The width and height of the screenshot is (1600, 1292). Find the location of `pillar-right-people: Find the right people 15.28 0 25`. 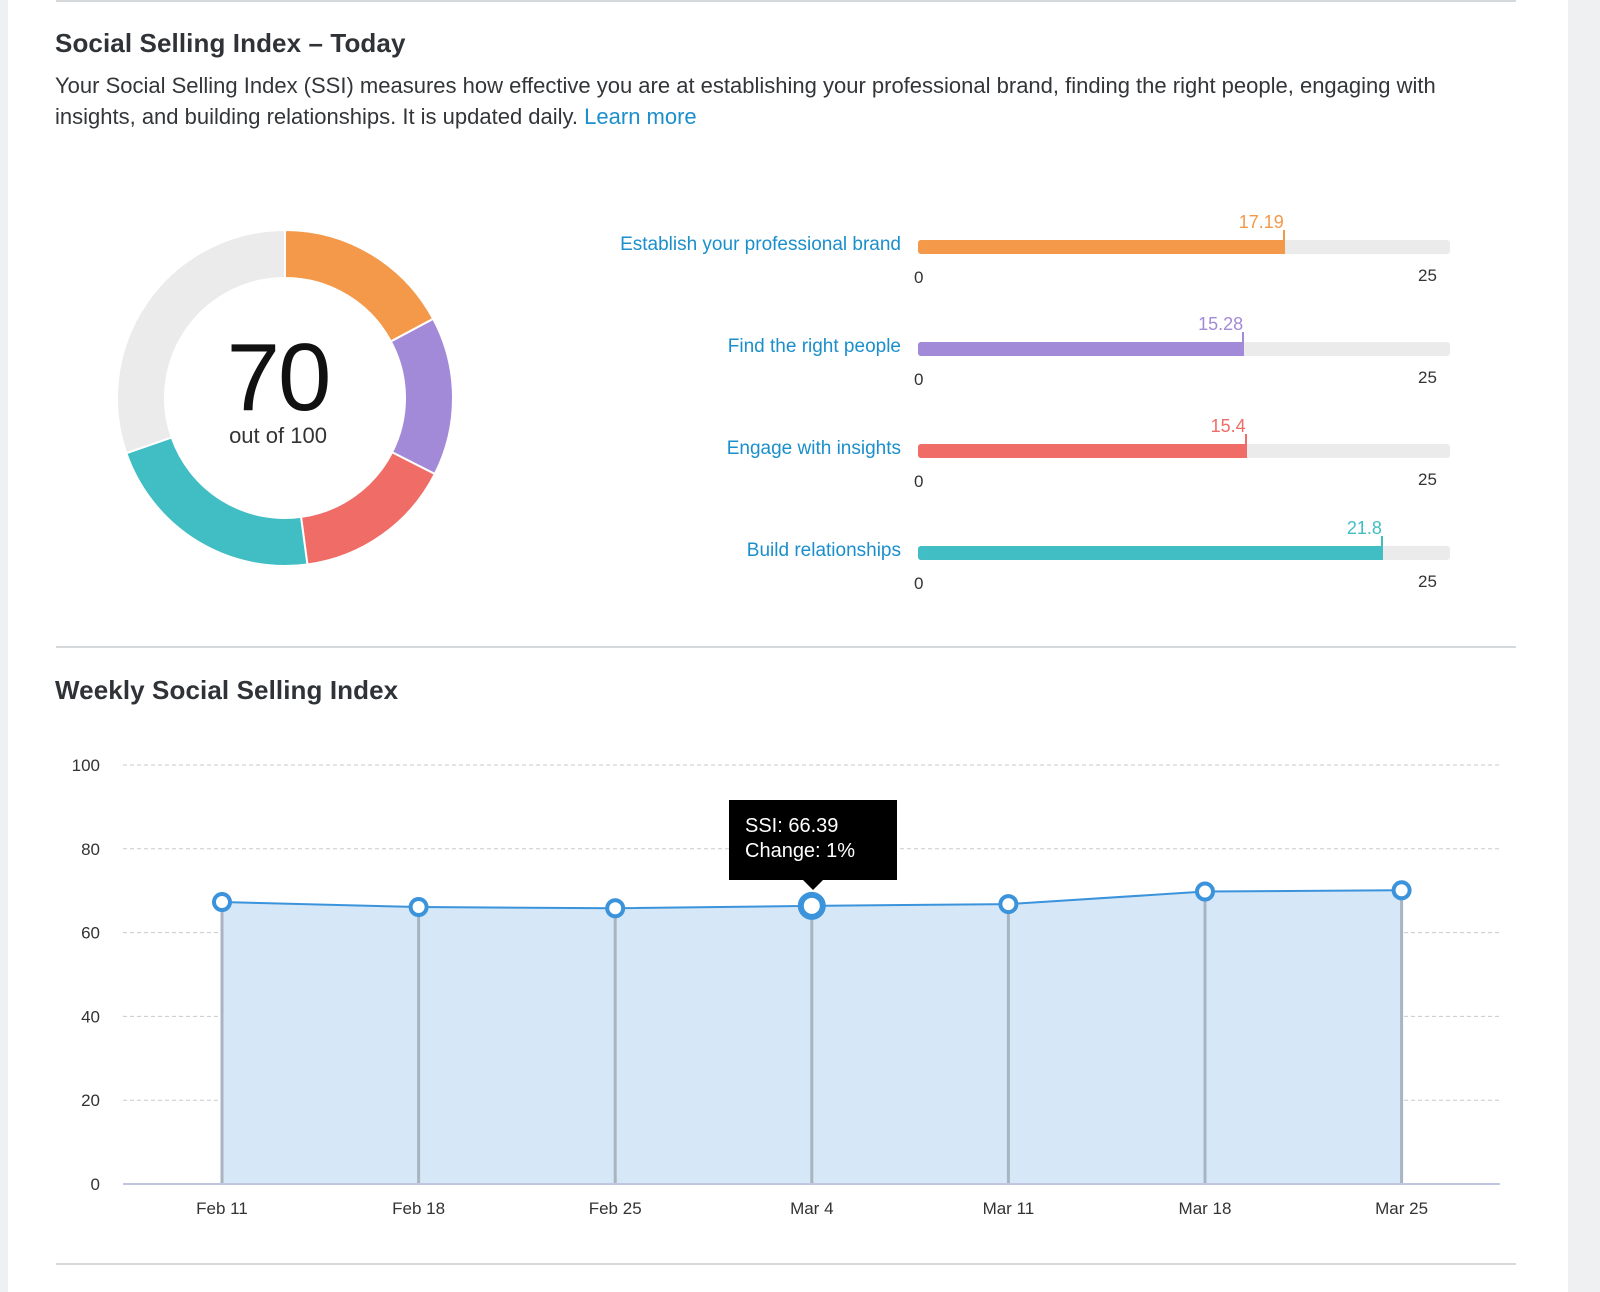

pillar-right-people: Find the right people 15.28 0 25 is located at coordinates (1018, 353).